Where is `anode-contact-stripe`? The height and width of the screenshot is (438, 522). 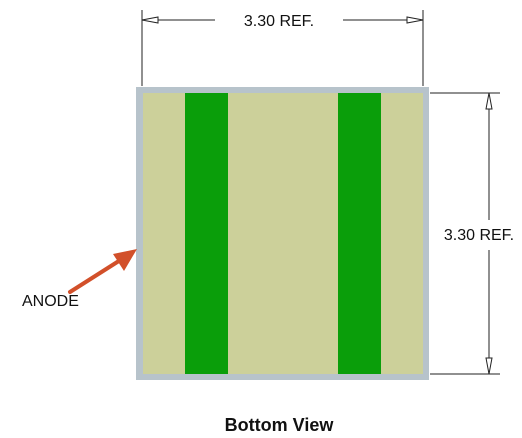 anode-contact-stripe is located at coordinates (206, 233).